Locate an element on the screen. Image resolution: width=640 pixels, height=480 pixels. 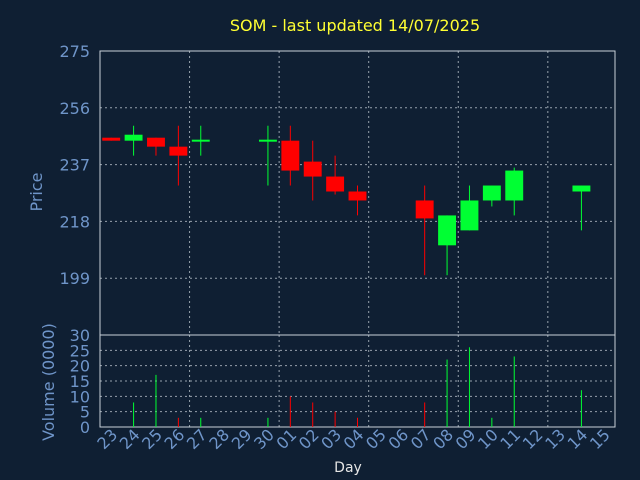
price-tick-label: 237 is located at coordinates (74, 165).